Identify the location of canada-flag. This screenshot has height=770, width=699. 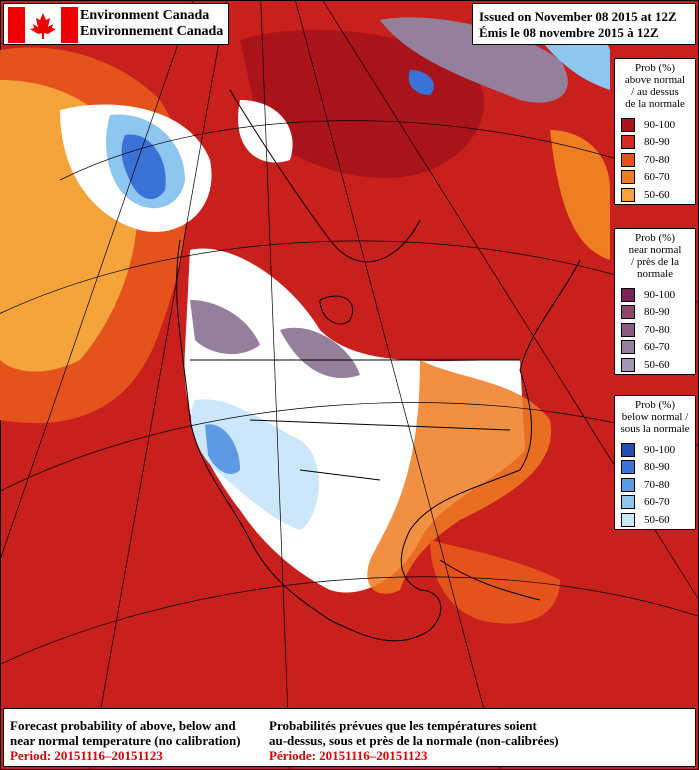
(43, 25).